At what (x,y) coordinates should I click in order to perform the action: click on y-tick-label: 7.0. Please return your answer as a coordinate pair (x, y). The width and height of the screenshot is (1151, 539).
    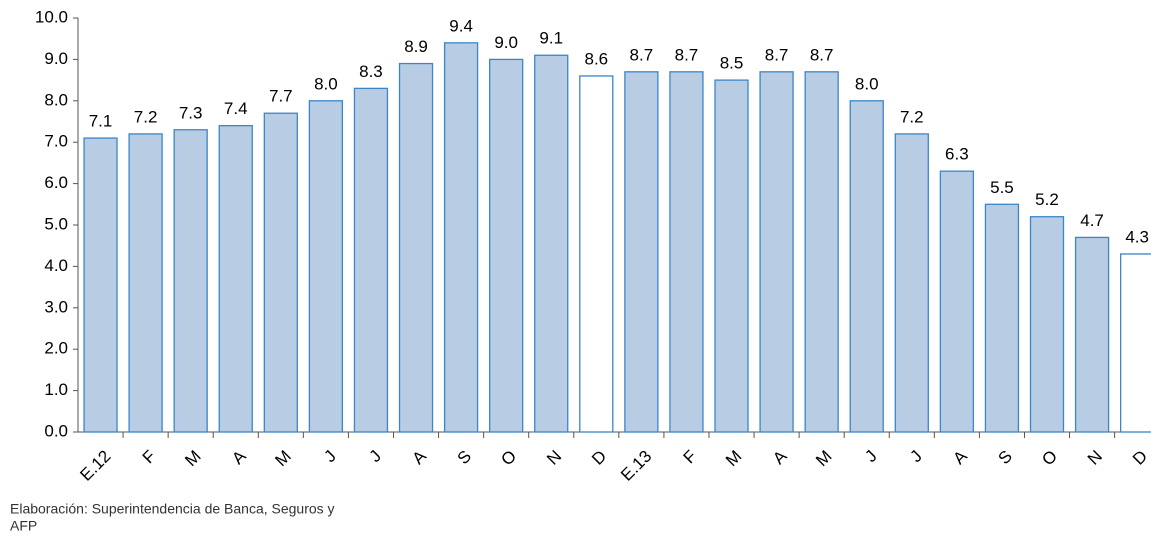
    Looking at the image, I should click on (56, 141).